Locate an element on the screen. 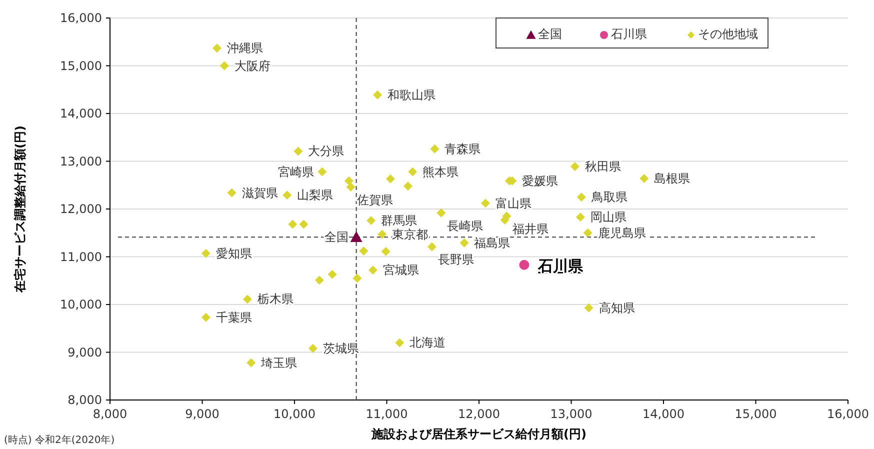 Image resolution: width=874 pixels, height=449 pixels. annotation: 福島県 is located at coordinates (492, 243).